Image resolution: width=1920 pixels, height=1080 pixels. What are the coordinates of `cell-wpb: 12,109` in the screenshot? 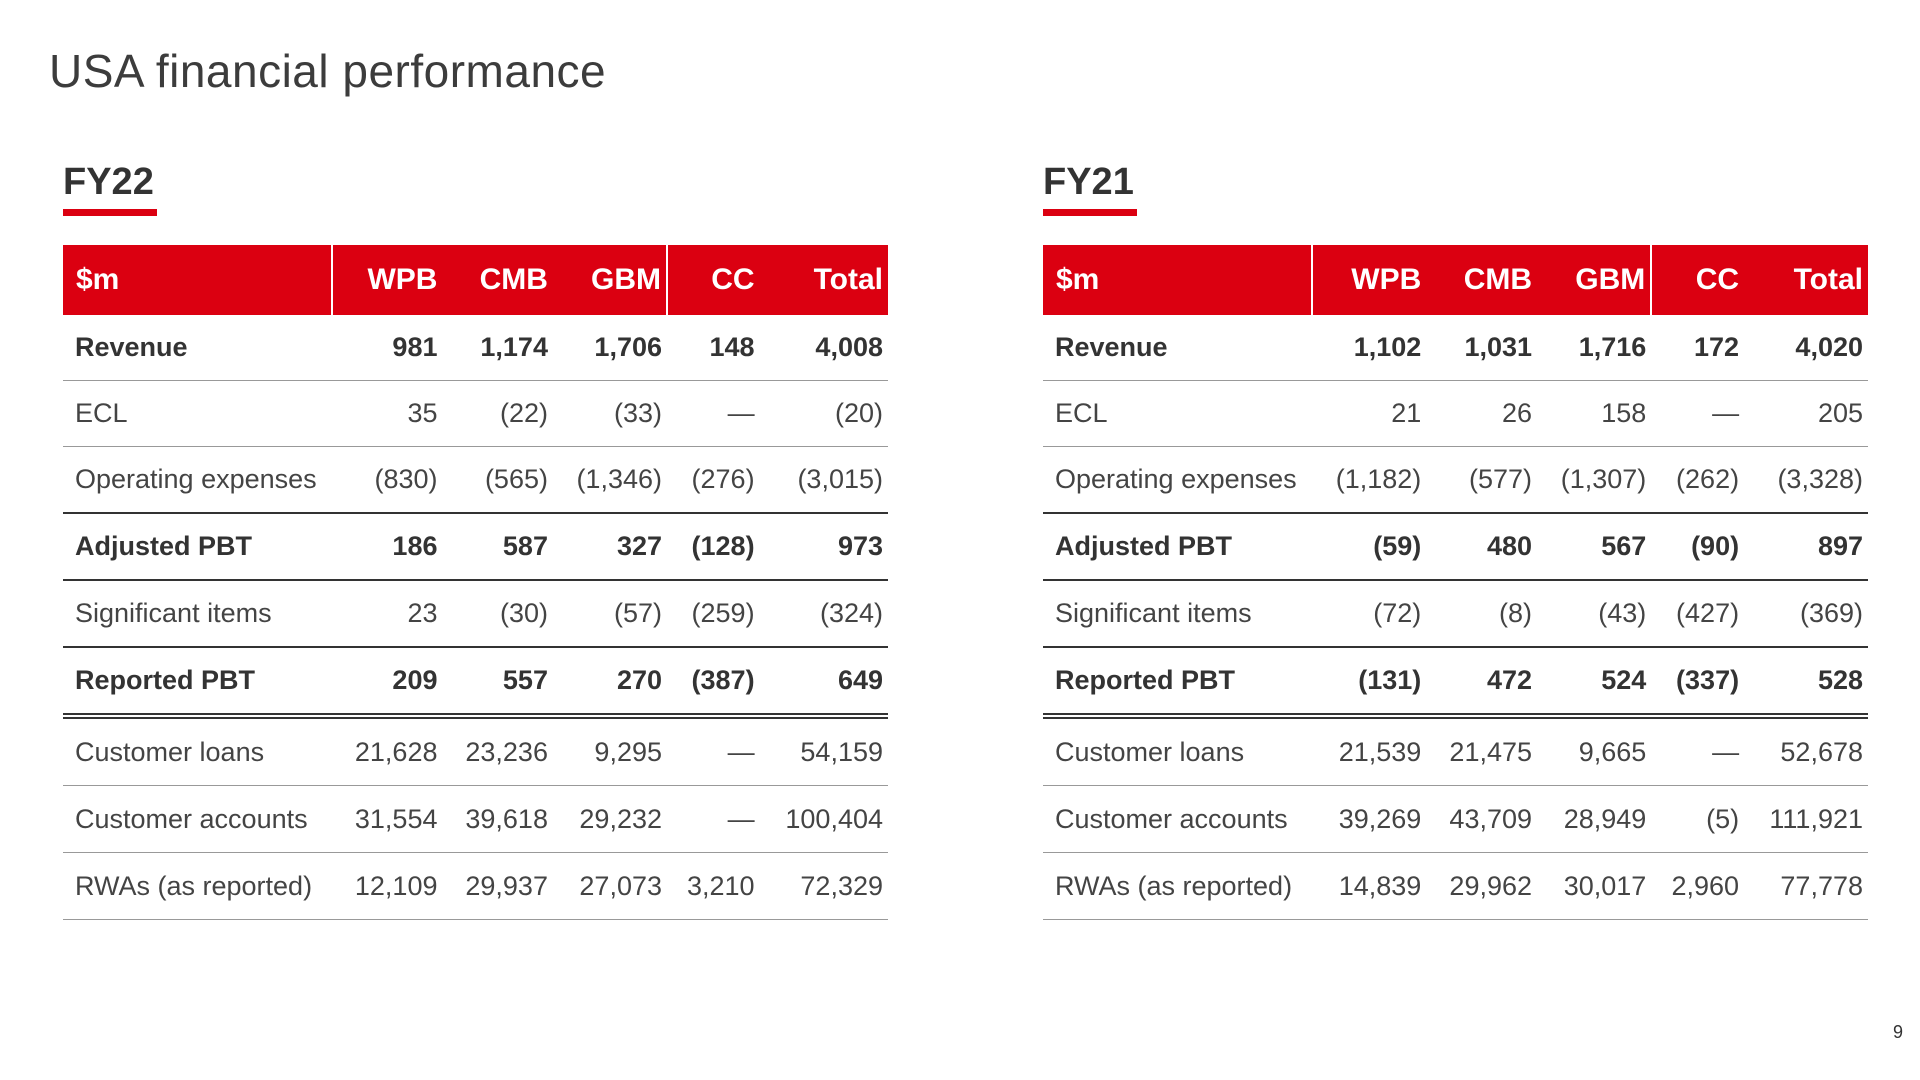 It's located at (387, 886).